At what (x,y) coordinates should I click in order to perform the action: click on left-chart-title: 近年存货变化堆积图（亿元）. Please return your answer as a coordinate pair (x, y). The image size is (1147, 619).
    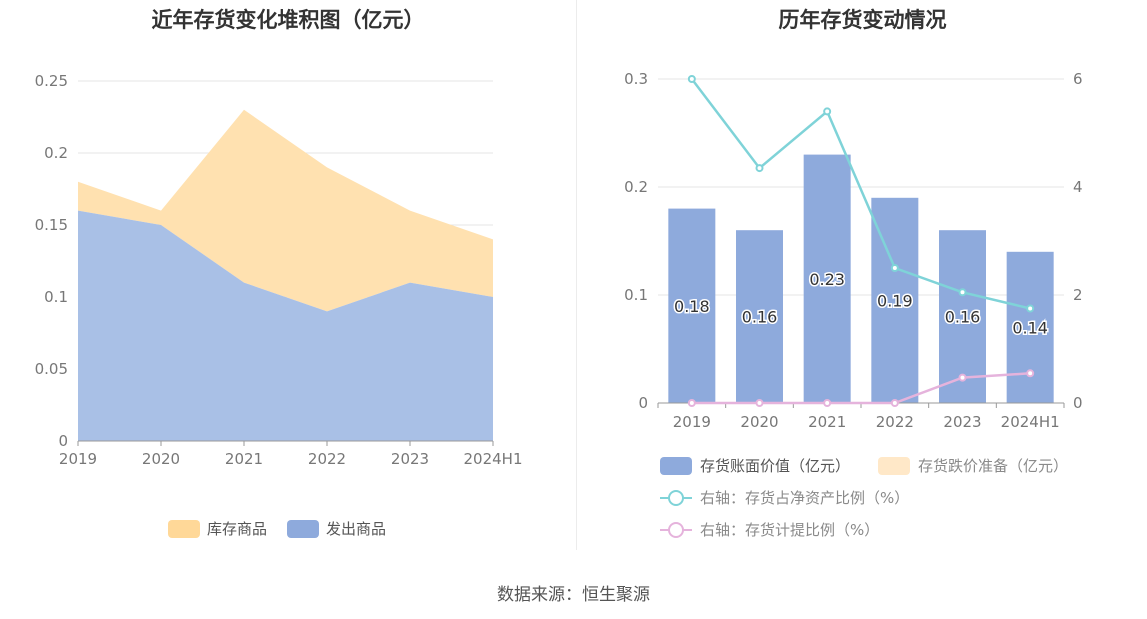
    Looking at the image, I should click on (288, 20).